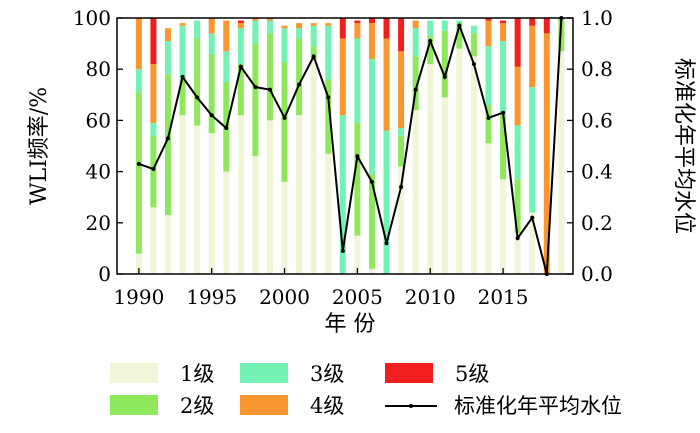 The image size is (700, 433). I want to click on line-point-2016, so click(517, 238).